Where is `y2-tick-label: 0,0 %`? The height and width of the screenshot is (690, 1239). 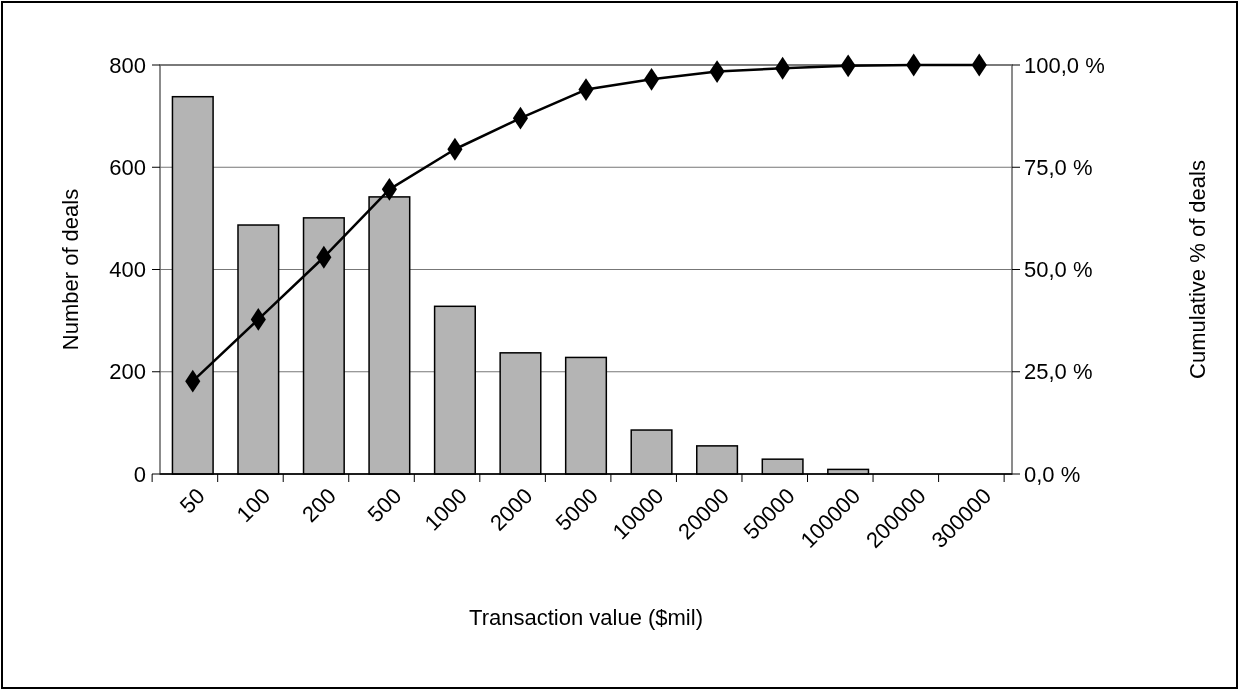 y2-tick-label: 0,0 % is located at coordinates (1052, 474).